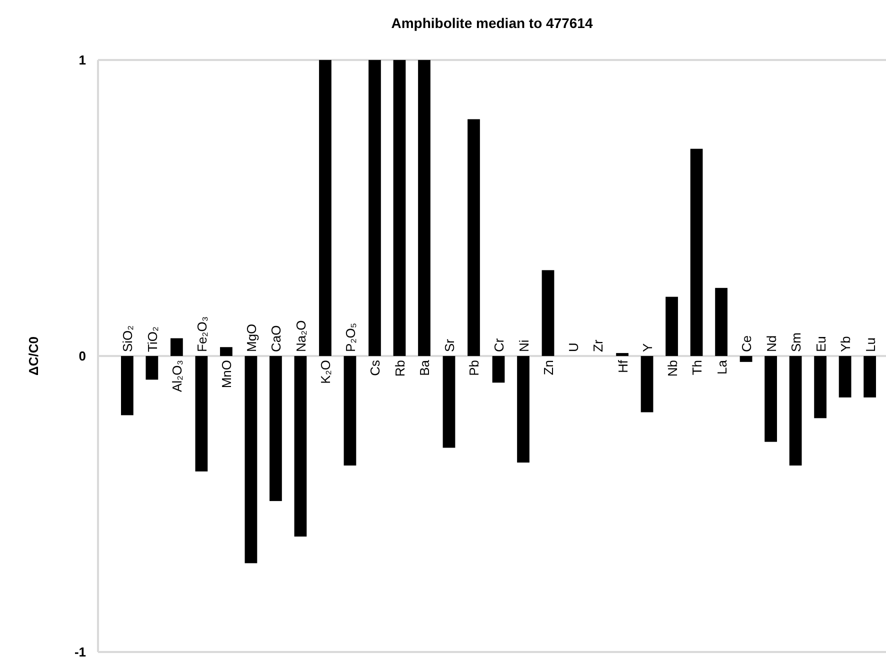 Image resolution: width=886 pixels, height=666 pixels. What do you see at coordinates (820, 344) in the screenshot?
I see `x-tick-label: Eu` at bounding box center [820, 344].